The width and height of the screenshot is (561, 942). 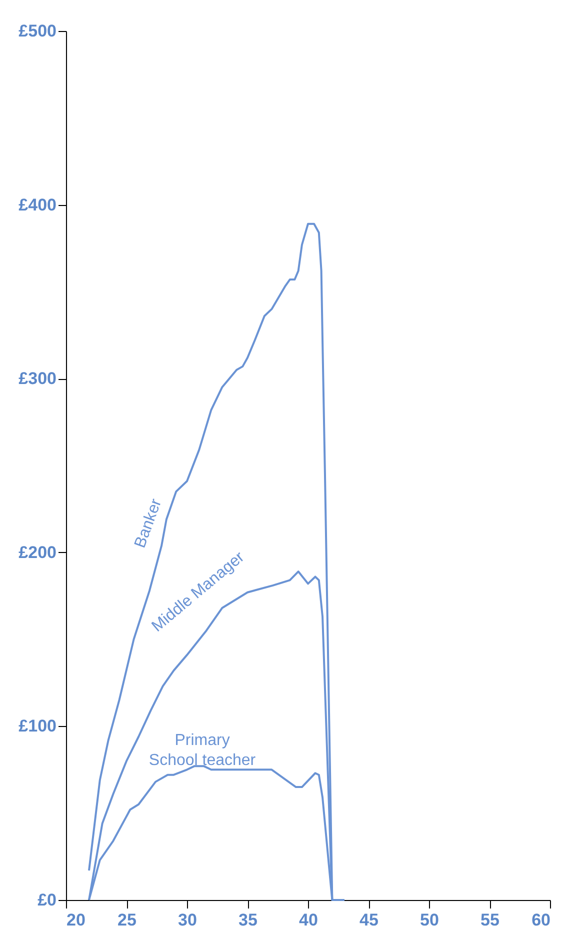 I want to click on x-tick-label: 30, so click(x=187, y=920).